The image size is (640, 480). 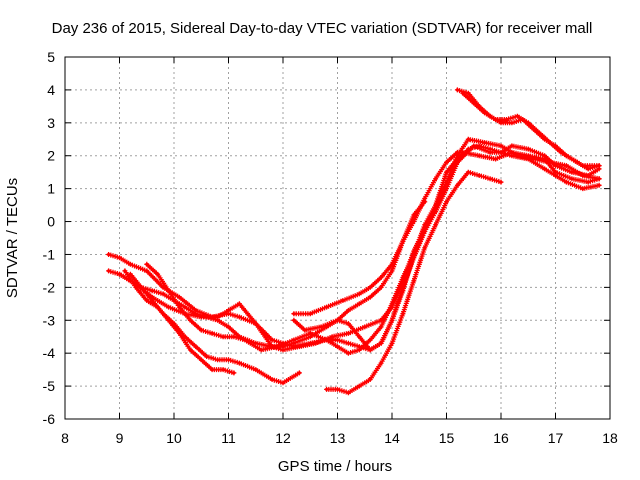 I want to click on x-tick-label: 15, so click(x=447, y=438).